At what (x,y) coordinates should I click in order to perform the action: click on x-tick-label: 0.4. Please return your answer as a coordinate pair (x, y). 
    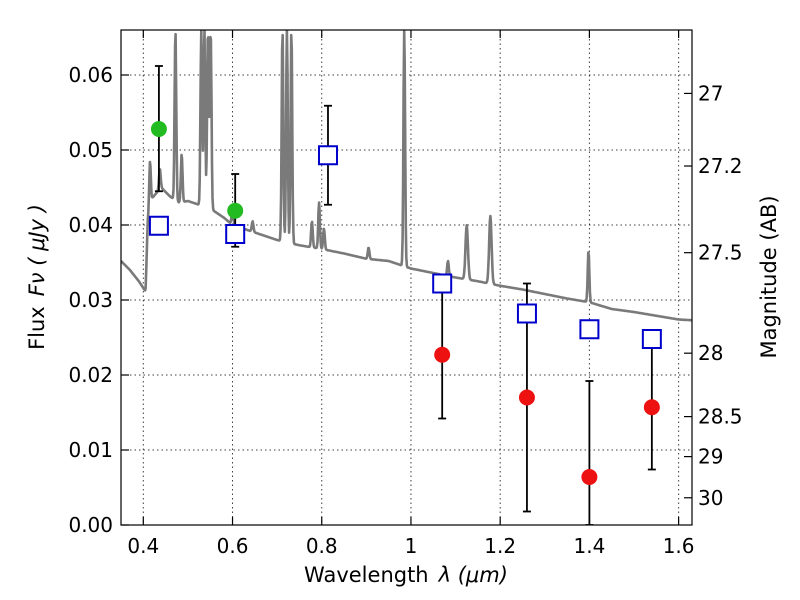
    Looking at the image, I should click on (143, 546).